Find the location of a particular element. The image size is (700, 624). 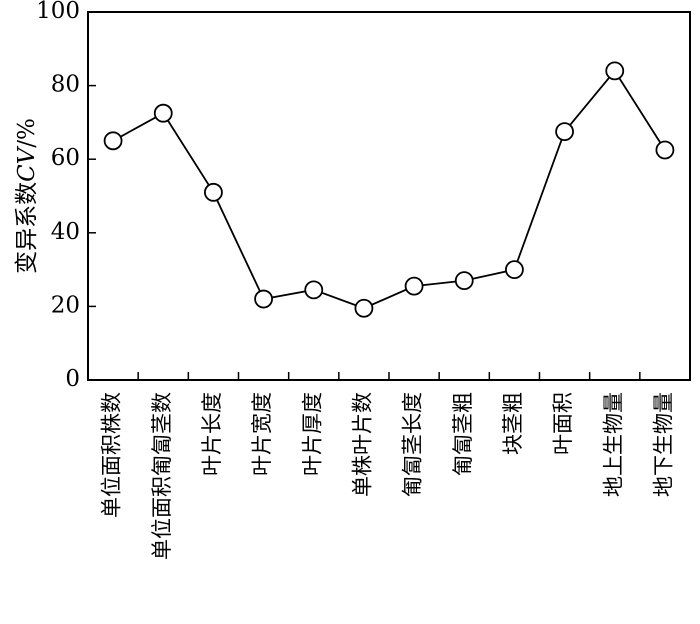

y-tick-label: 40 is located at coordinates (65, 232).